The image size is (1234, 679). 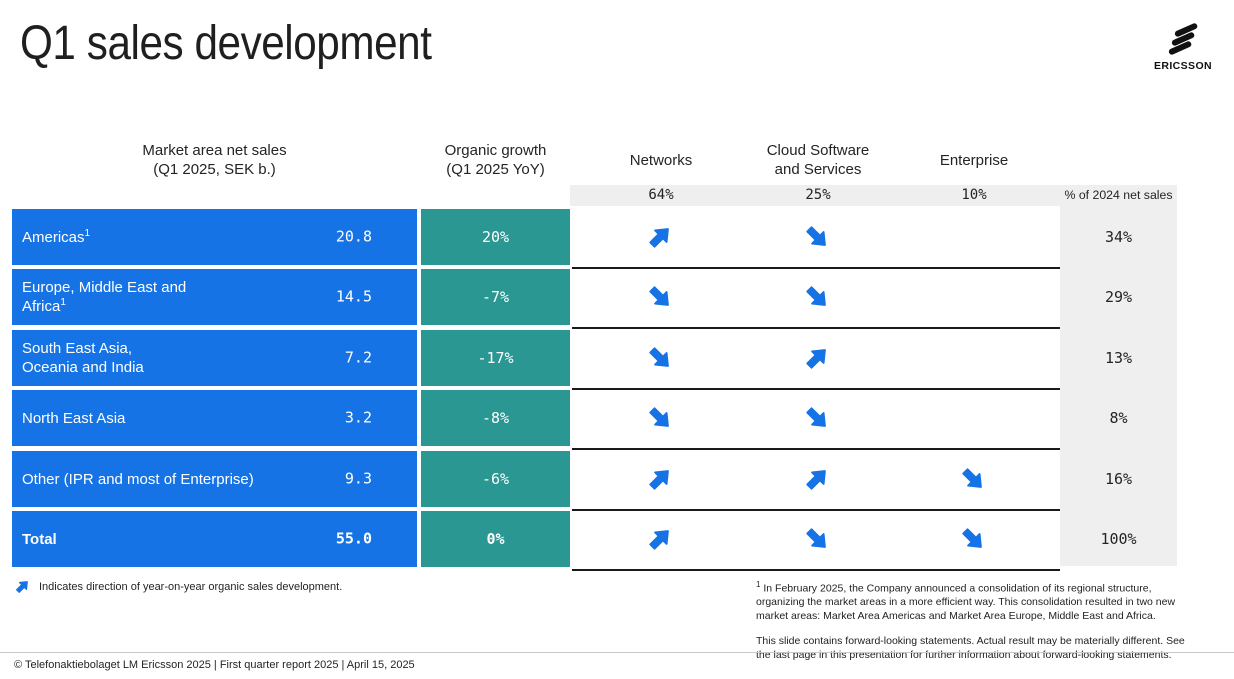 What do you see at coordinates (495, 418) in the screenshot?
I see `organic-growth-cell: -8%` at bounding box center [495, 418].